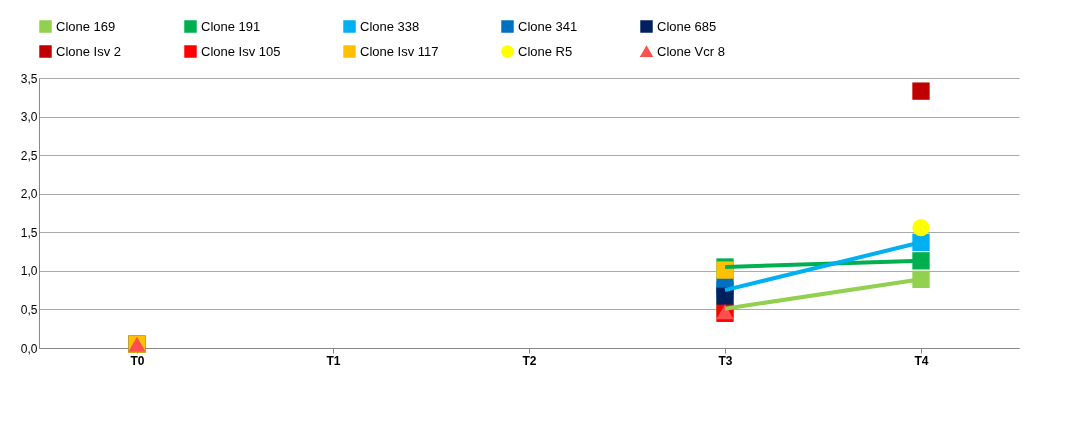  I want to click on legend-label: Clone Isv 117, so click(399, 51).